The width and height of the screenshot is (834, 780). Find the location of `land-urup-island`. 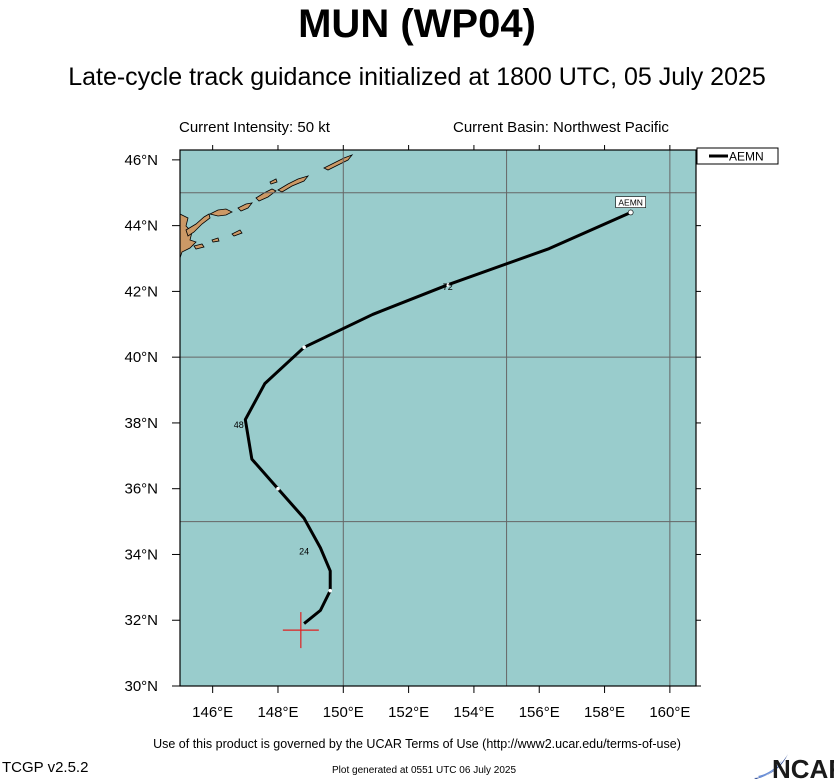

land-urup-island is located at coordinates (245, 207).